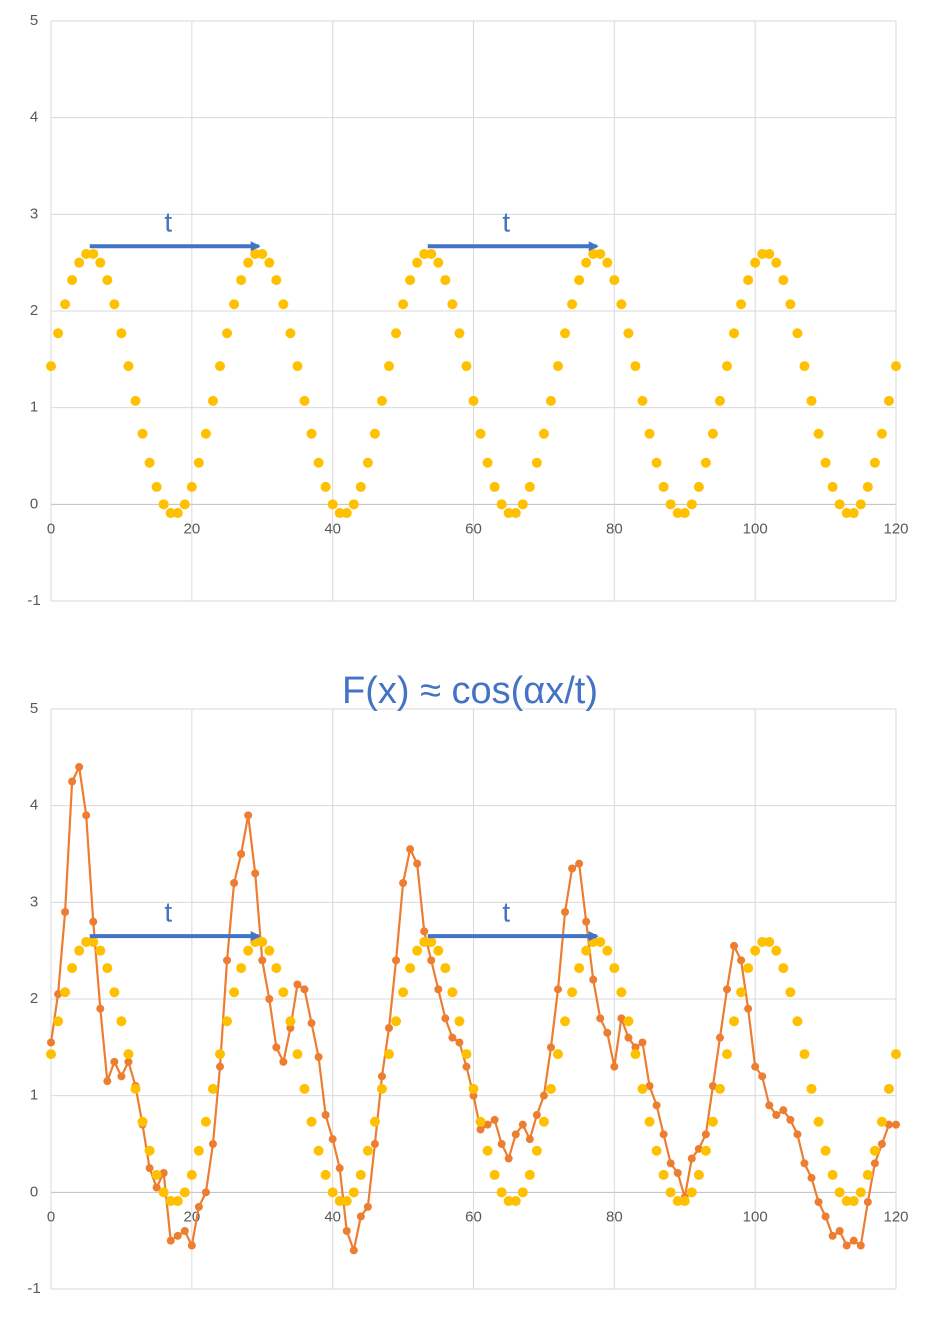  I want to click on annotation-label: t, so click(168, 912).